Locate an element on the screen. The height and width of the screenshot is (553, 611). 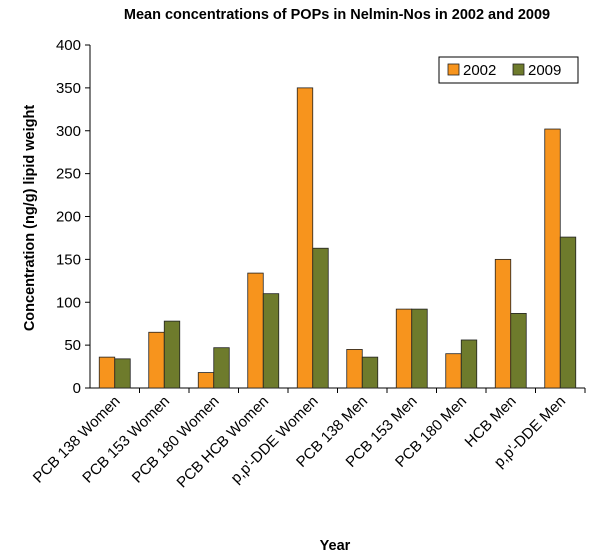
y-axis-label: Concentration (ng/g) lipid weight is located at coordinates (30, 218).